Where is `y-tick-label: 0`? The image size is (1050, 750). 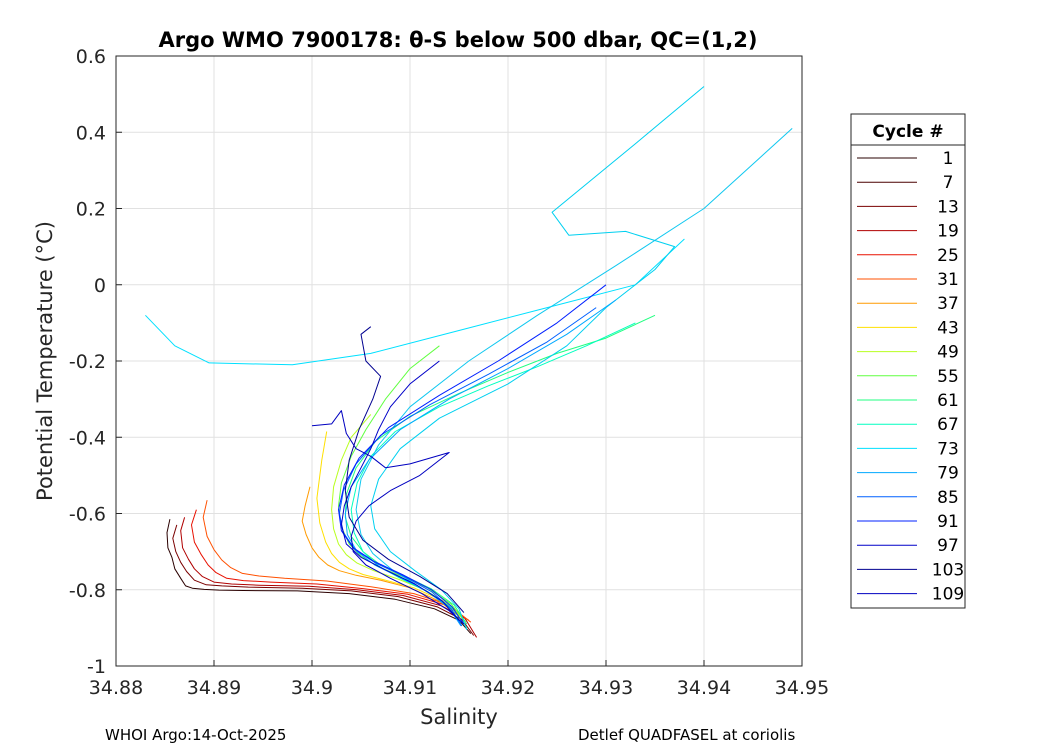
y-tick-label: 0 is located at coordinates (100, 286).